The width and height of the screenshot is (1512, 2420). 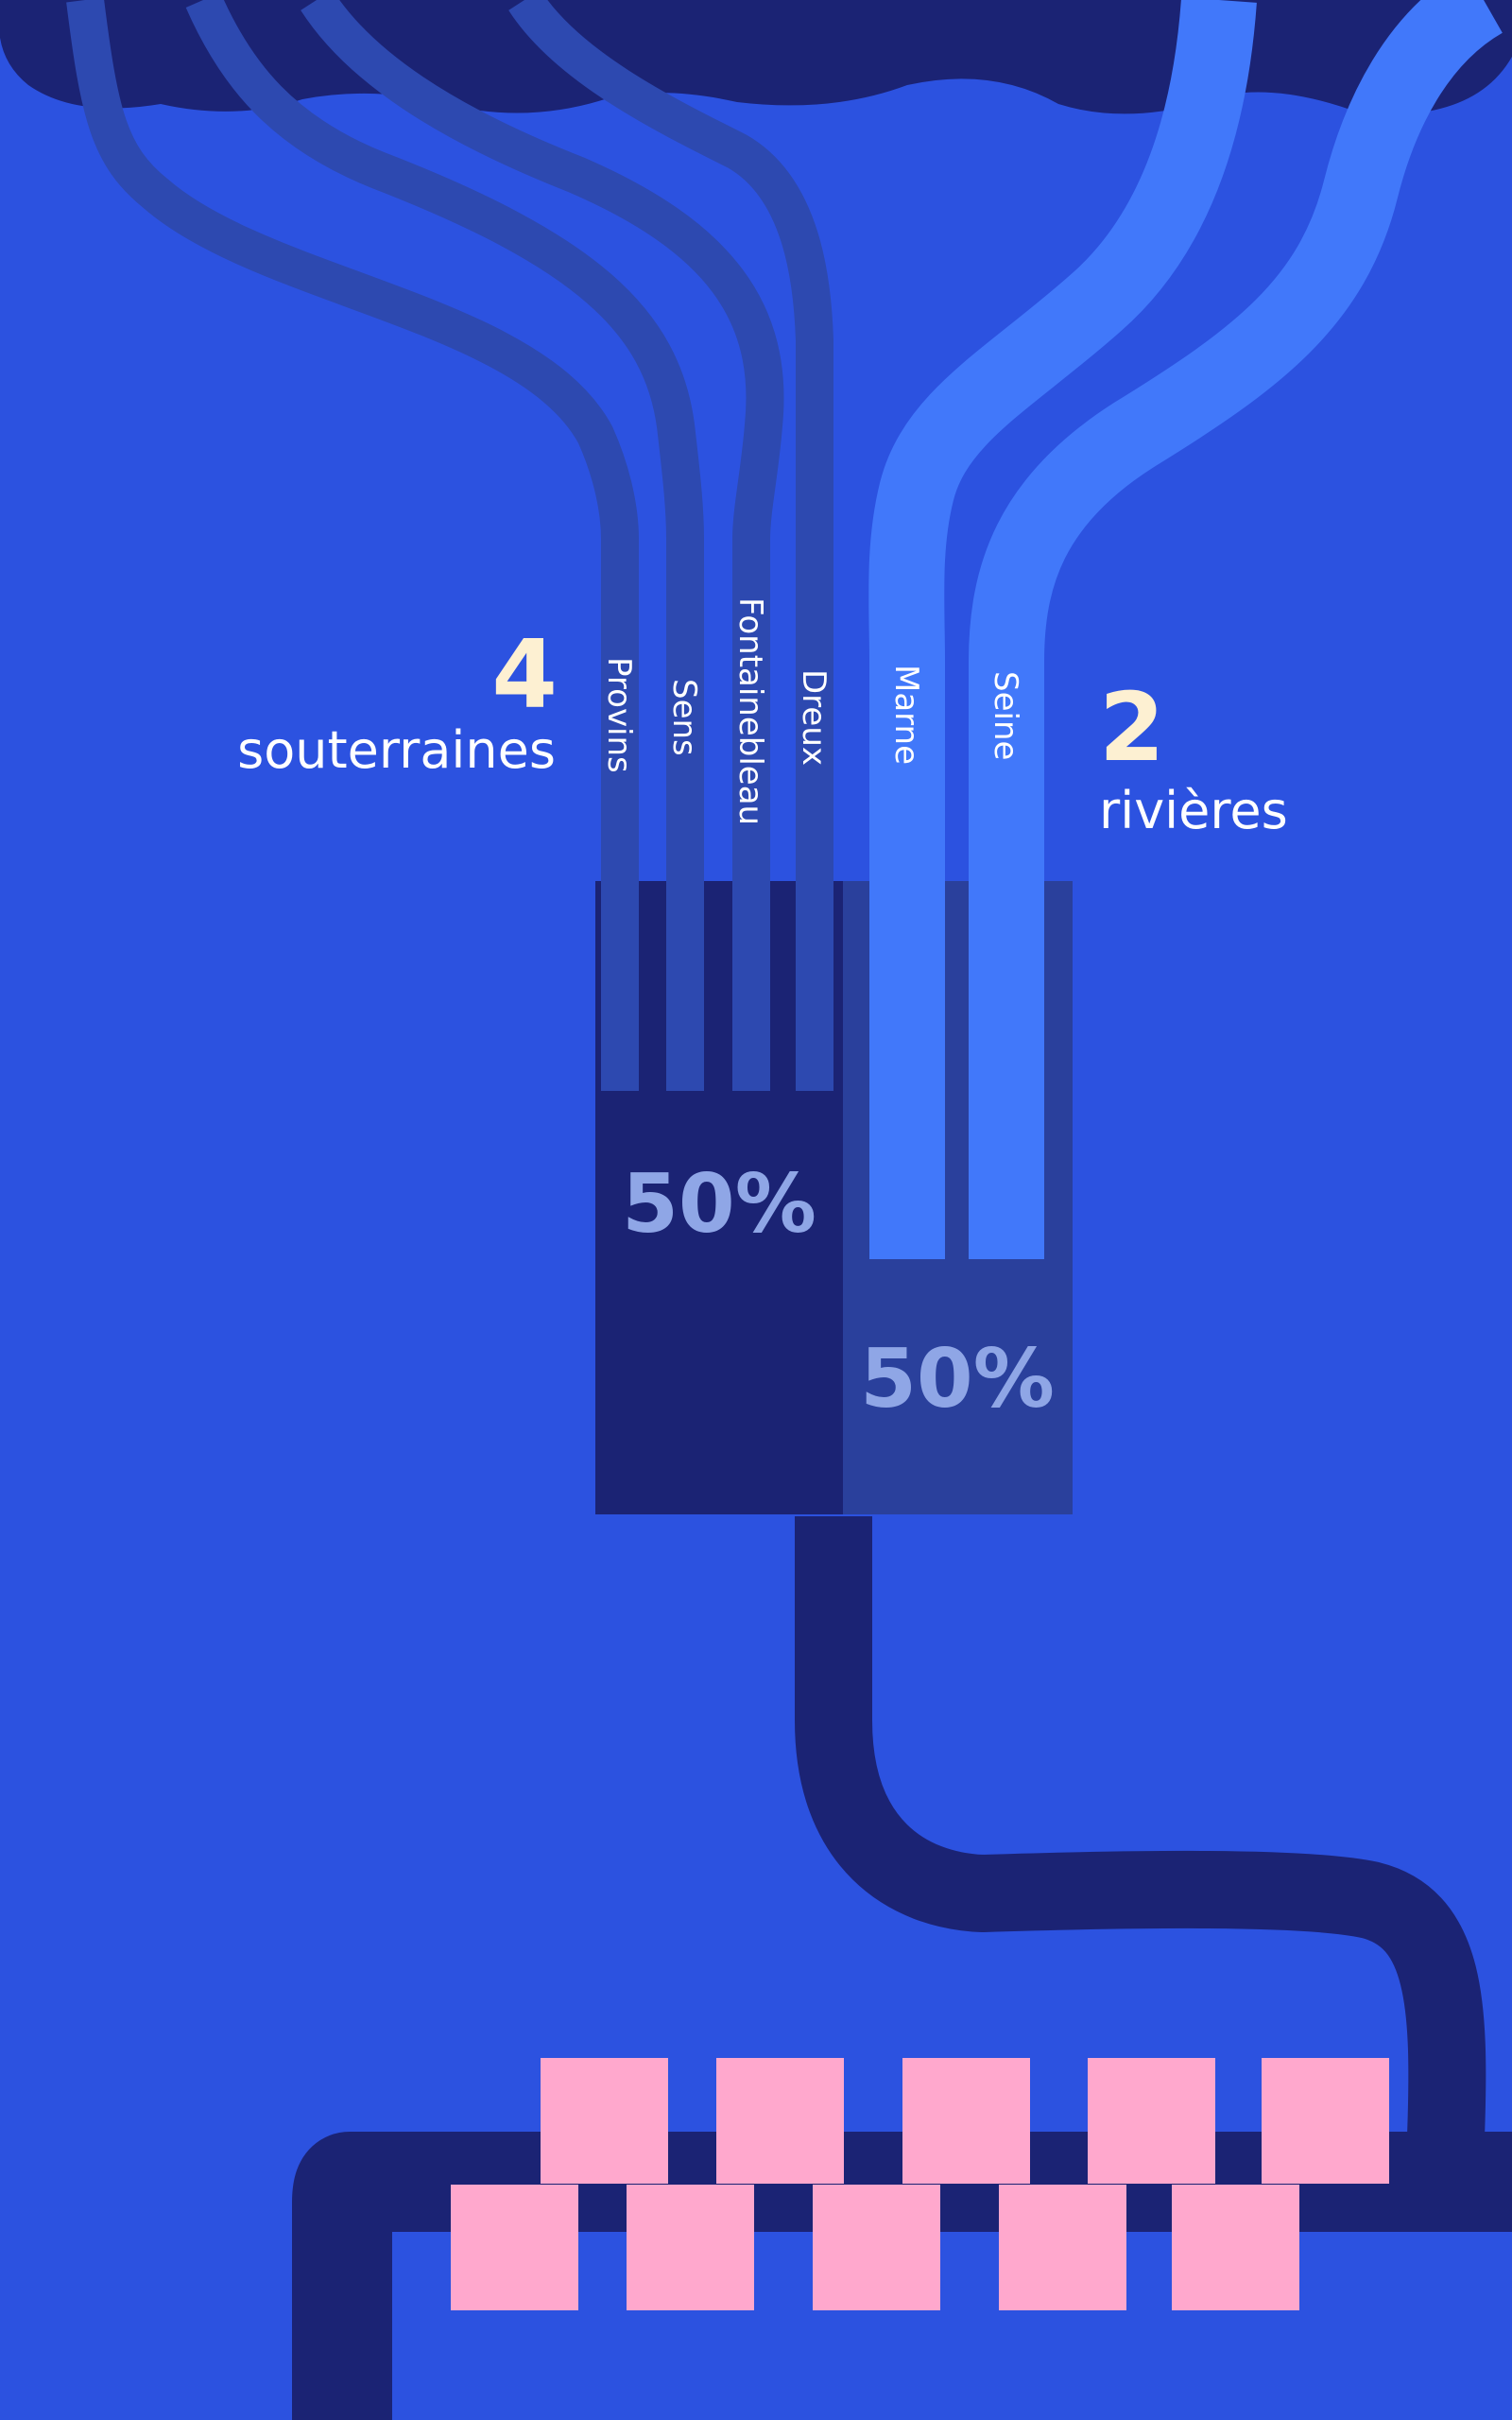 I want to click on river-share: 50%, so click(x=957, y=1379).